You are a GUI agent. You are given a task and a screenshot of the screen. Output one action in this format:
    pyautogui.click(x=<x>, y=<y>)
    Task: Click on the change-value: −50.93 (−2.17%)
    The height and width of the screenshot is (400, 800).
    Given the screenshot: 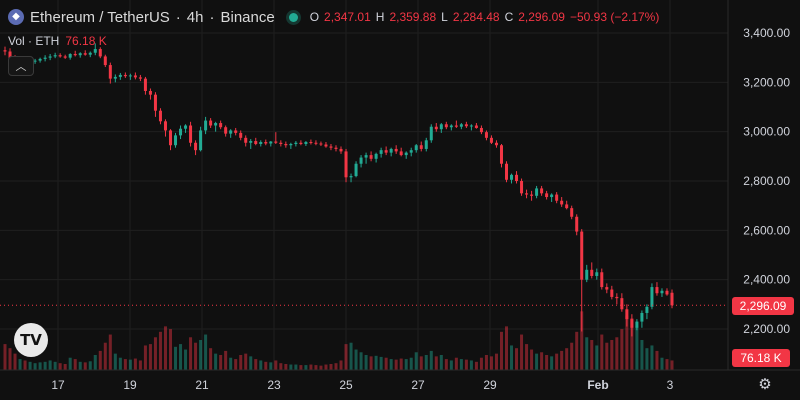 What is the action you would take?
    pyautogui.click(x=614, y=17)
    